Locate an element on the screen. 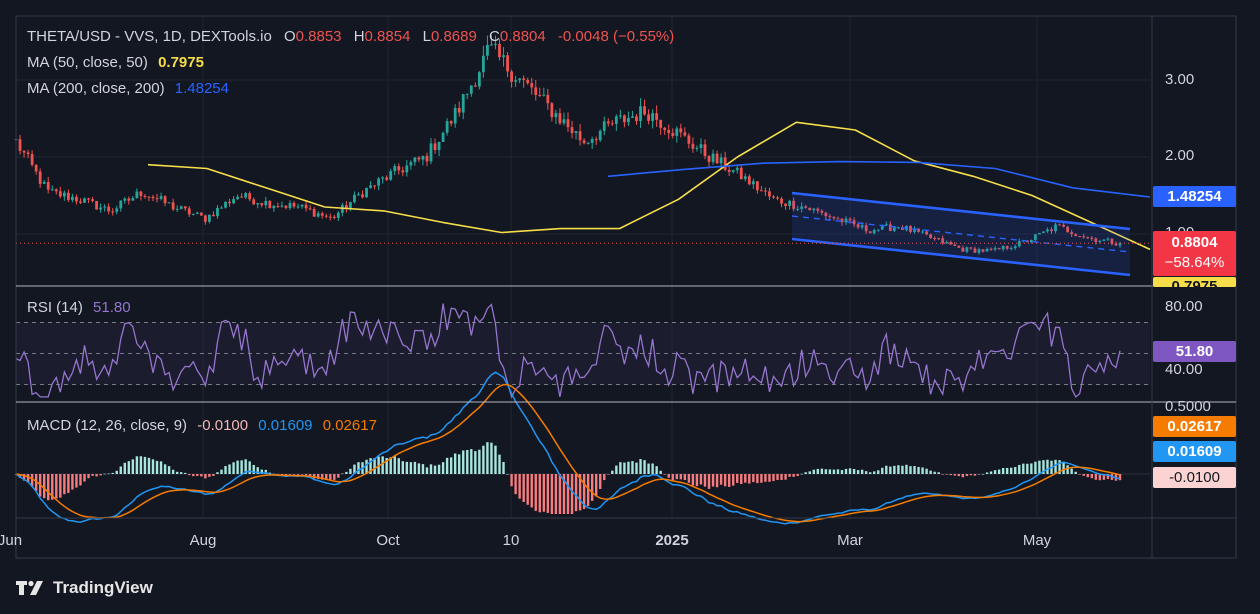  tradingview-logo: TradingView is located at coordinates (84, 588).